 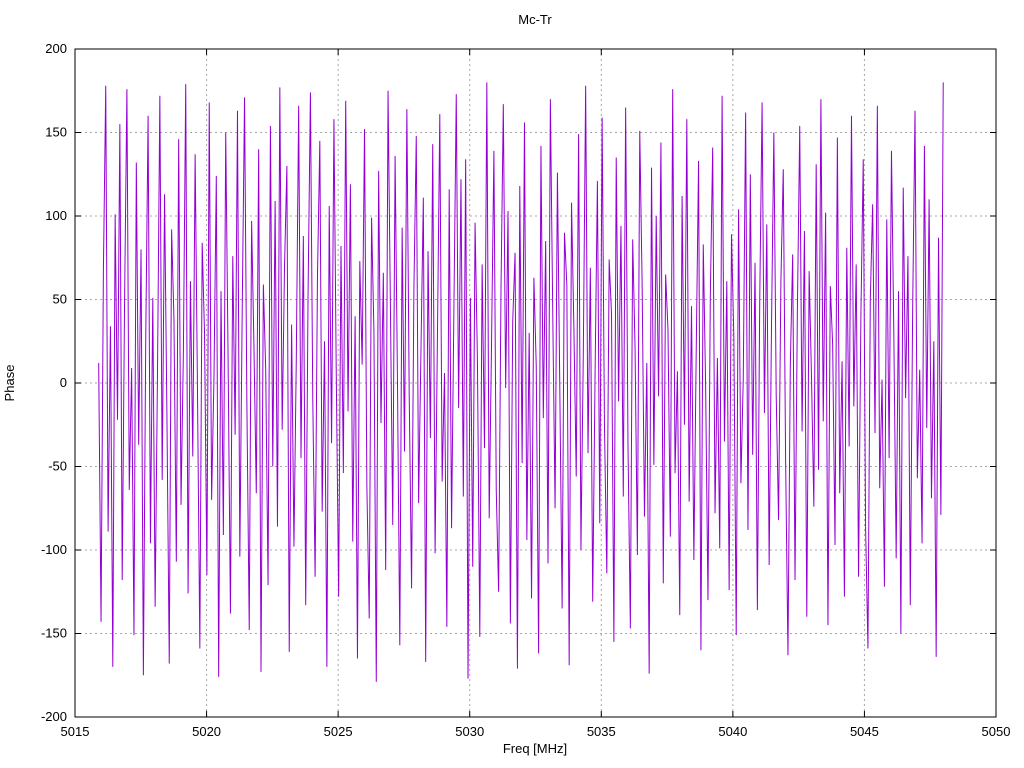 What do you see at coordinates (56, 48) in the screenshot?
I see `y-tick-label: 200` at bounding box center [56, 48].